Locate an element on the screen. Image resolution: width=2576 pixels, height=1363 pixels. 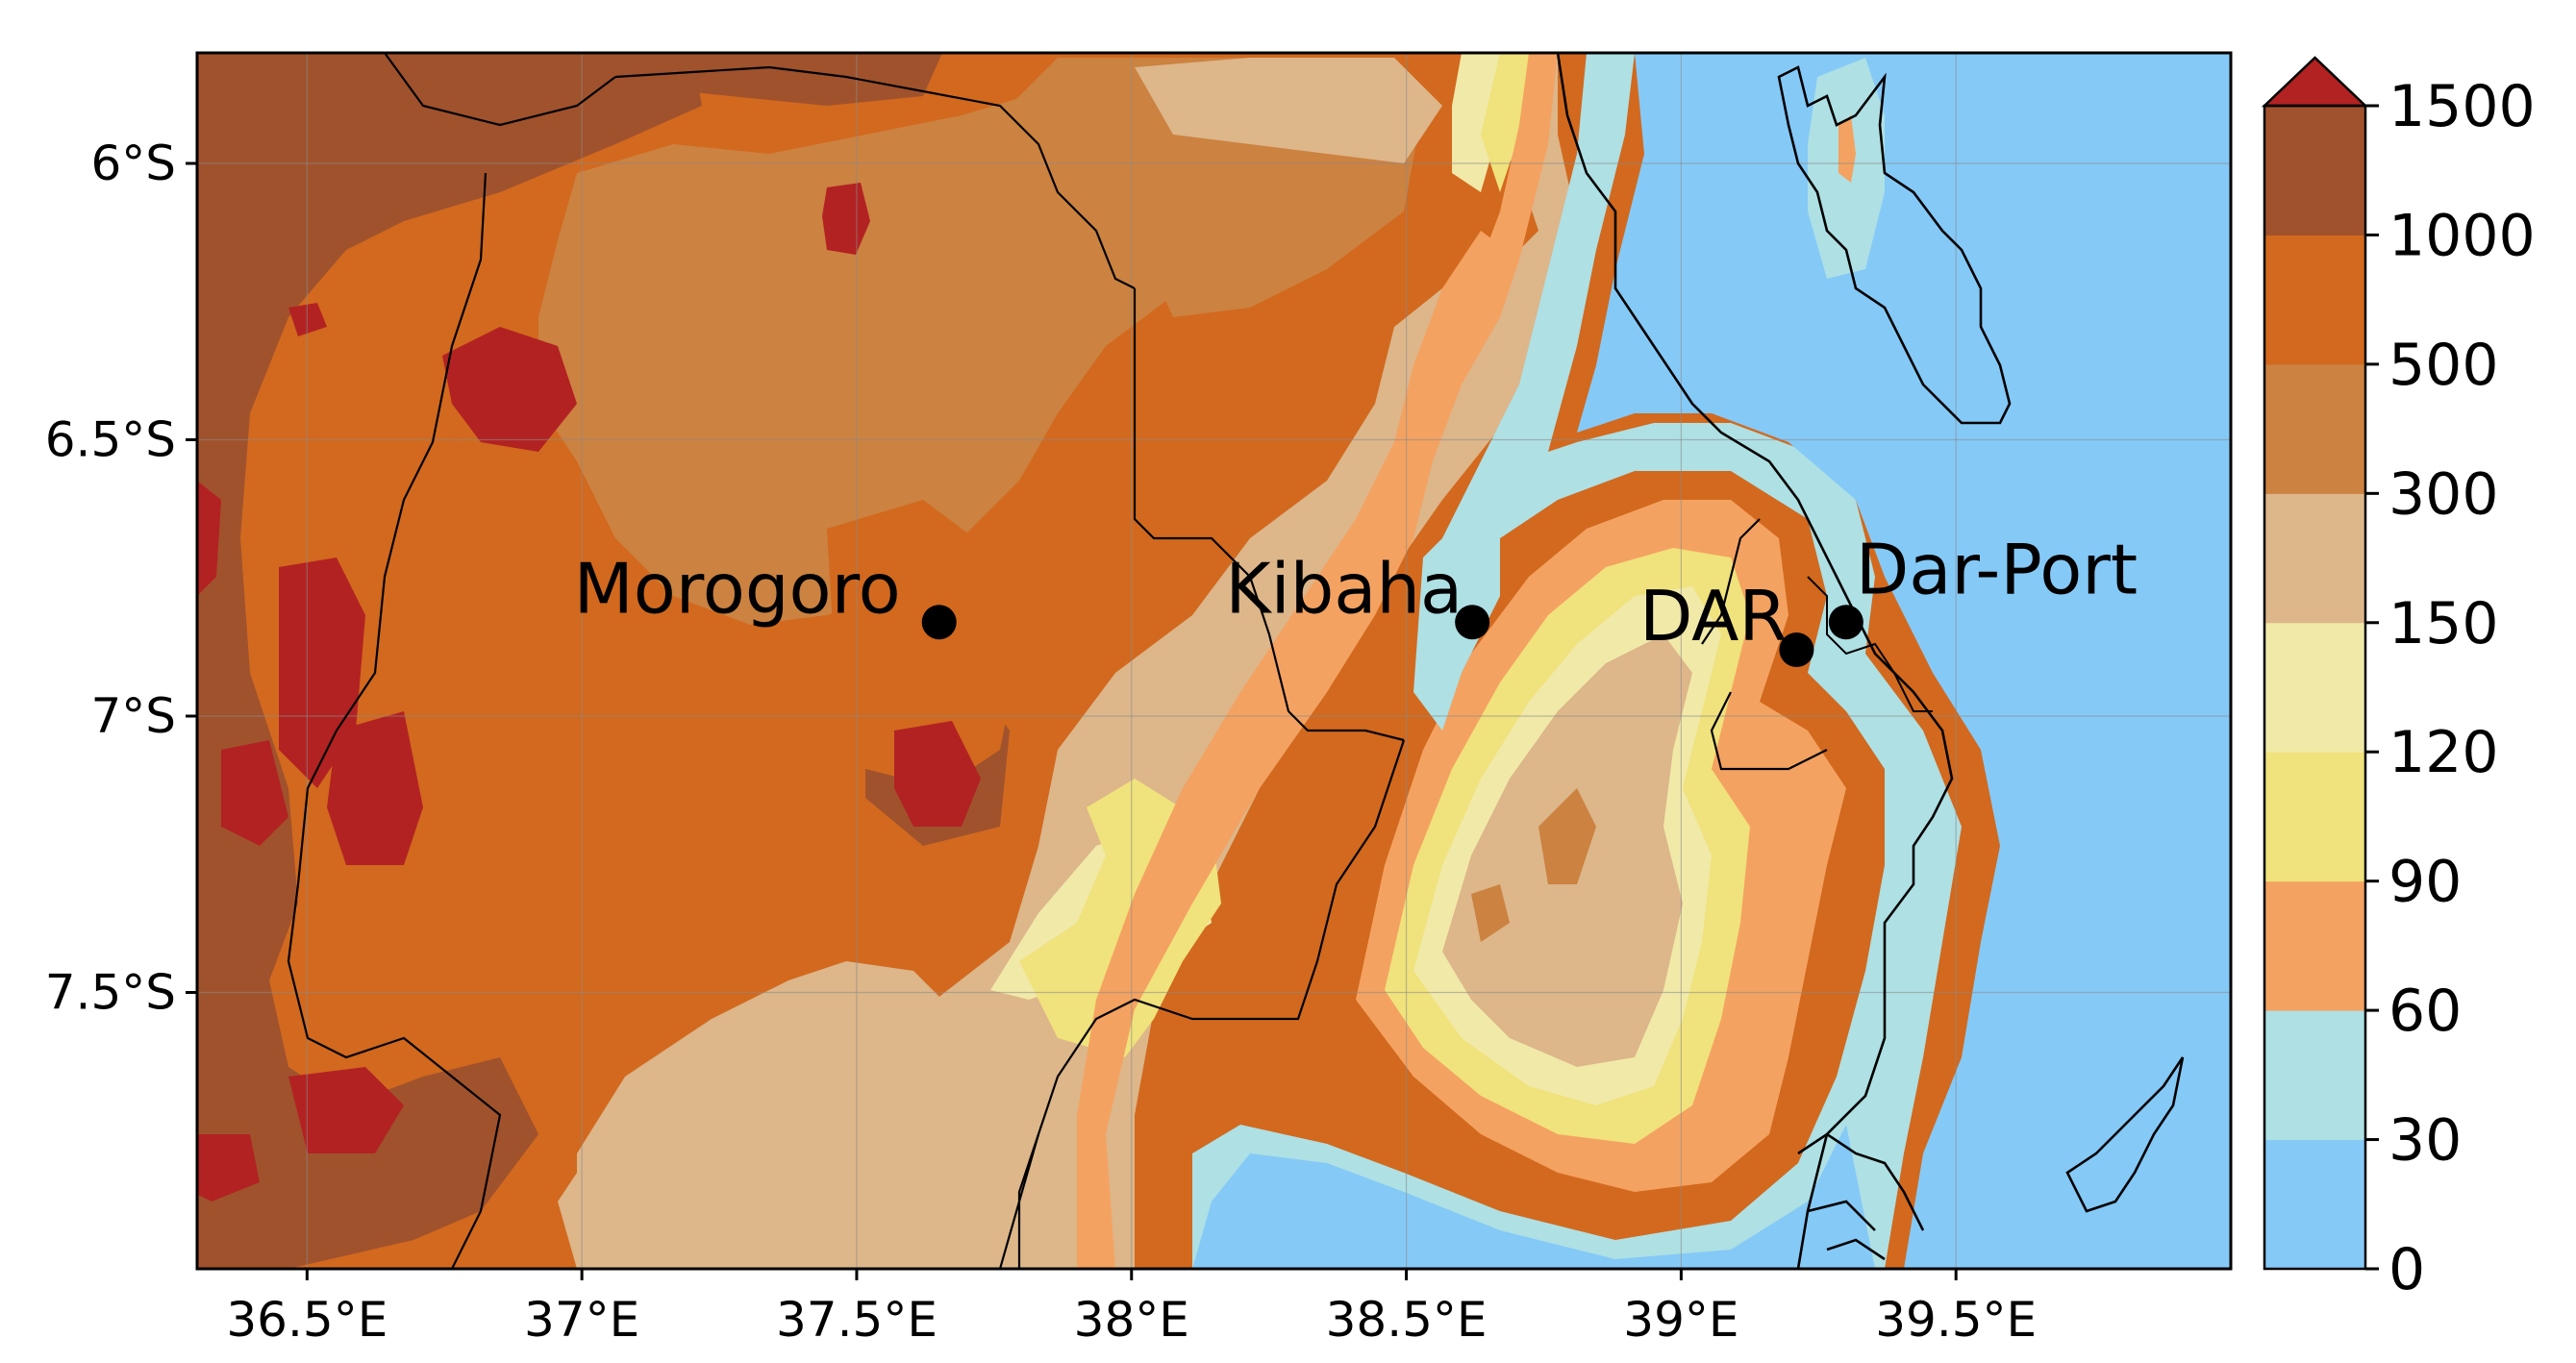
x-tick-label: 36.5°E is located at coordinates (307, 1320).